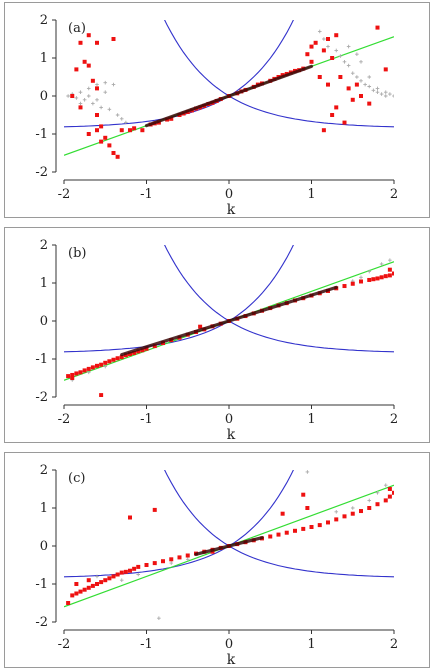 This screenshot has width=436, height=671. I want to click on x-tick-label: 1, so click(311, 644).